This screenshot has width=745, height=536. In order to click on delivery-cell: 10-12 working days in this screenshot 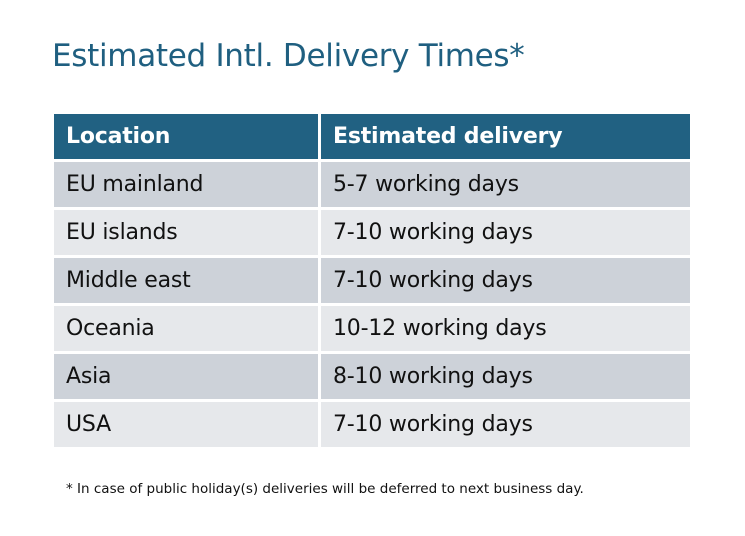, I will do `click(505, 328)`.